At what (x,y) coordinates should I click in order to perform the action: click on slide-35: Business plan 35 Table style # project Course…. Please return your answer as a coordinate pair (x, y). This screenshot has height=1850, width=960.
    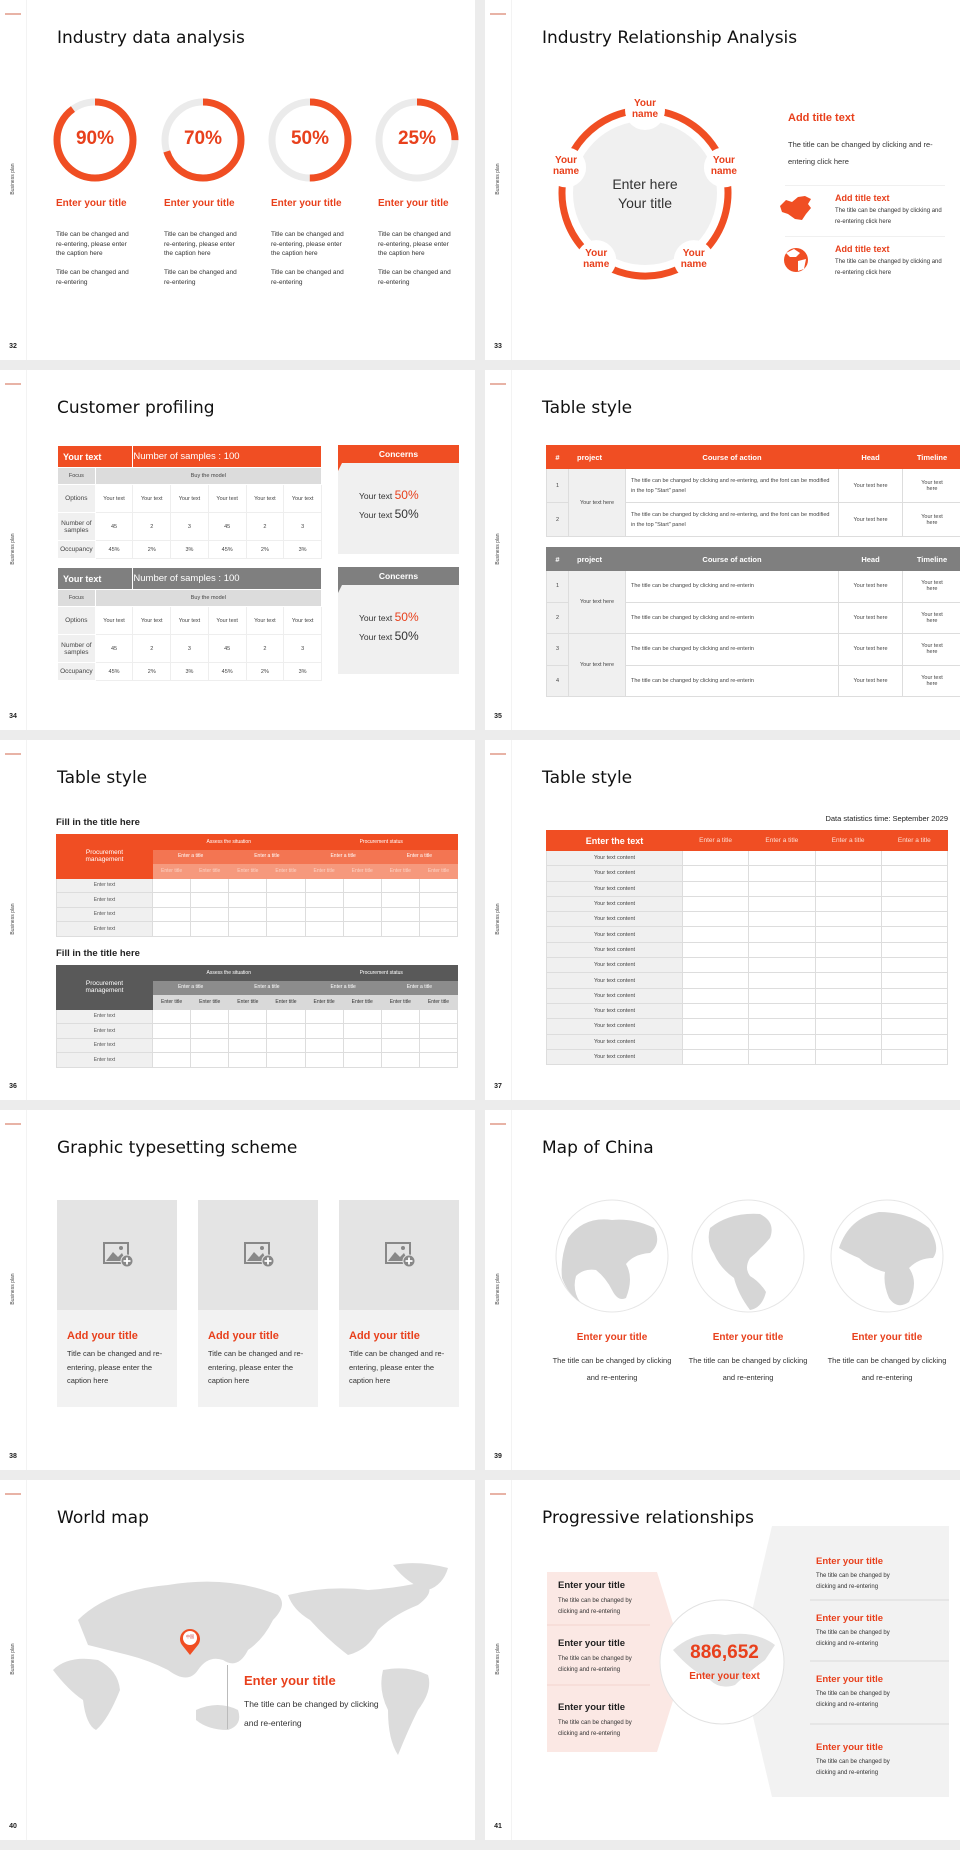
    Looking at the image, I should click on (722, 550).